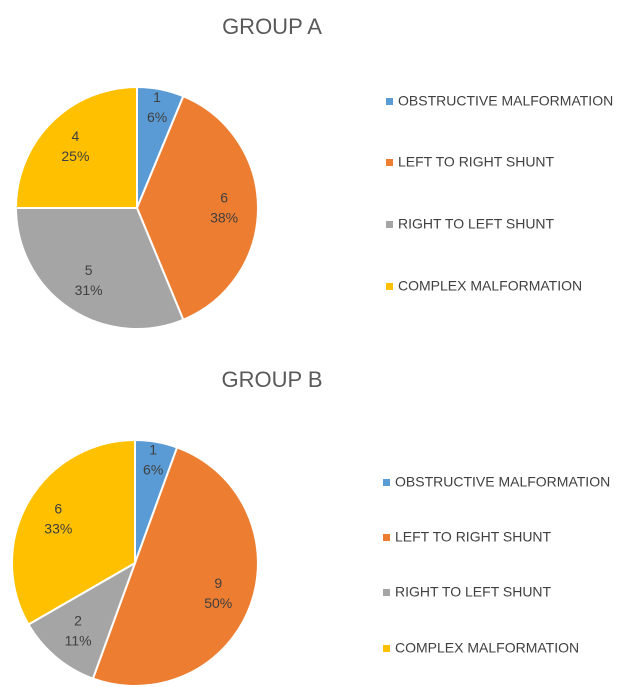  Describe the element at coordinates (224, 218) in the screenshot. I see `slice-percent-label: 38%` at that location.